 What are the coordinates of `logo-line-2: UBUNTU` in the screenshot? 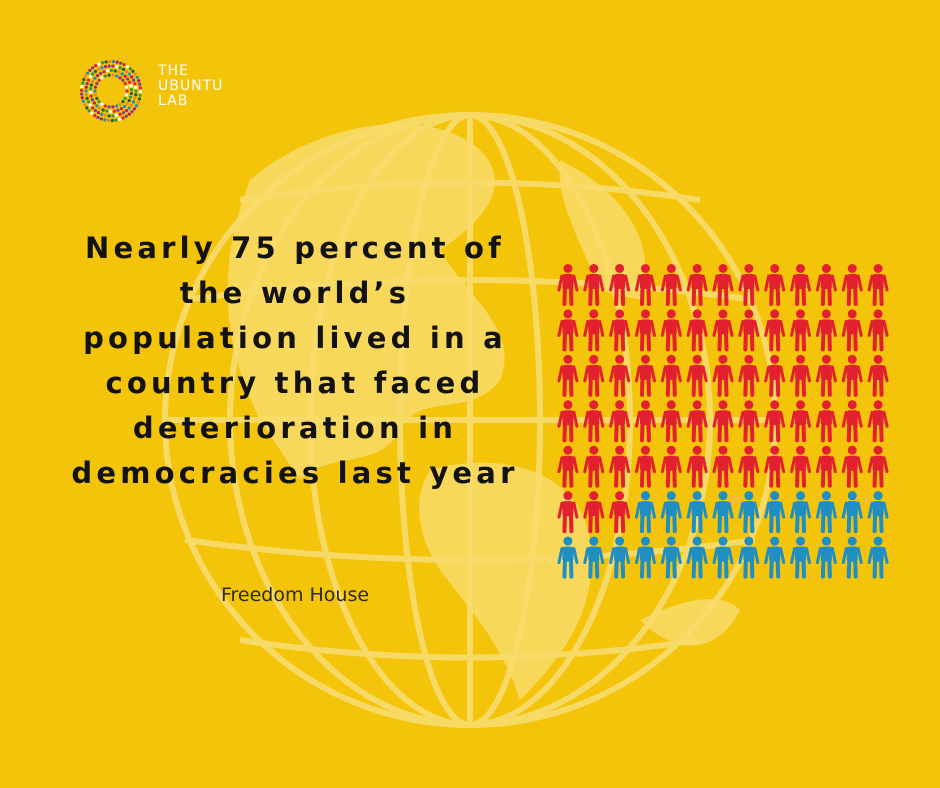 It's located at (191, 86).